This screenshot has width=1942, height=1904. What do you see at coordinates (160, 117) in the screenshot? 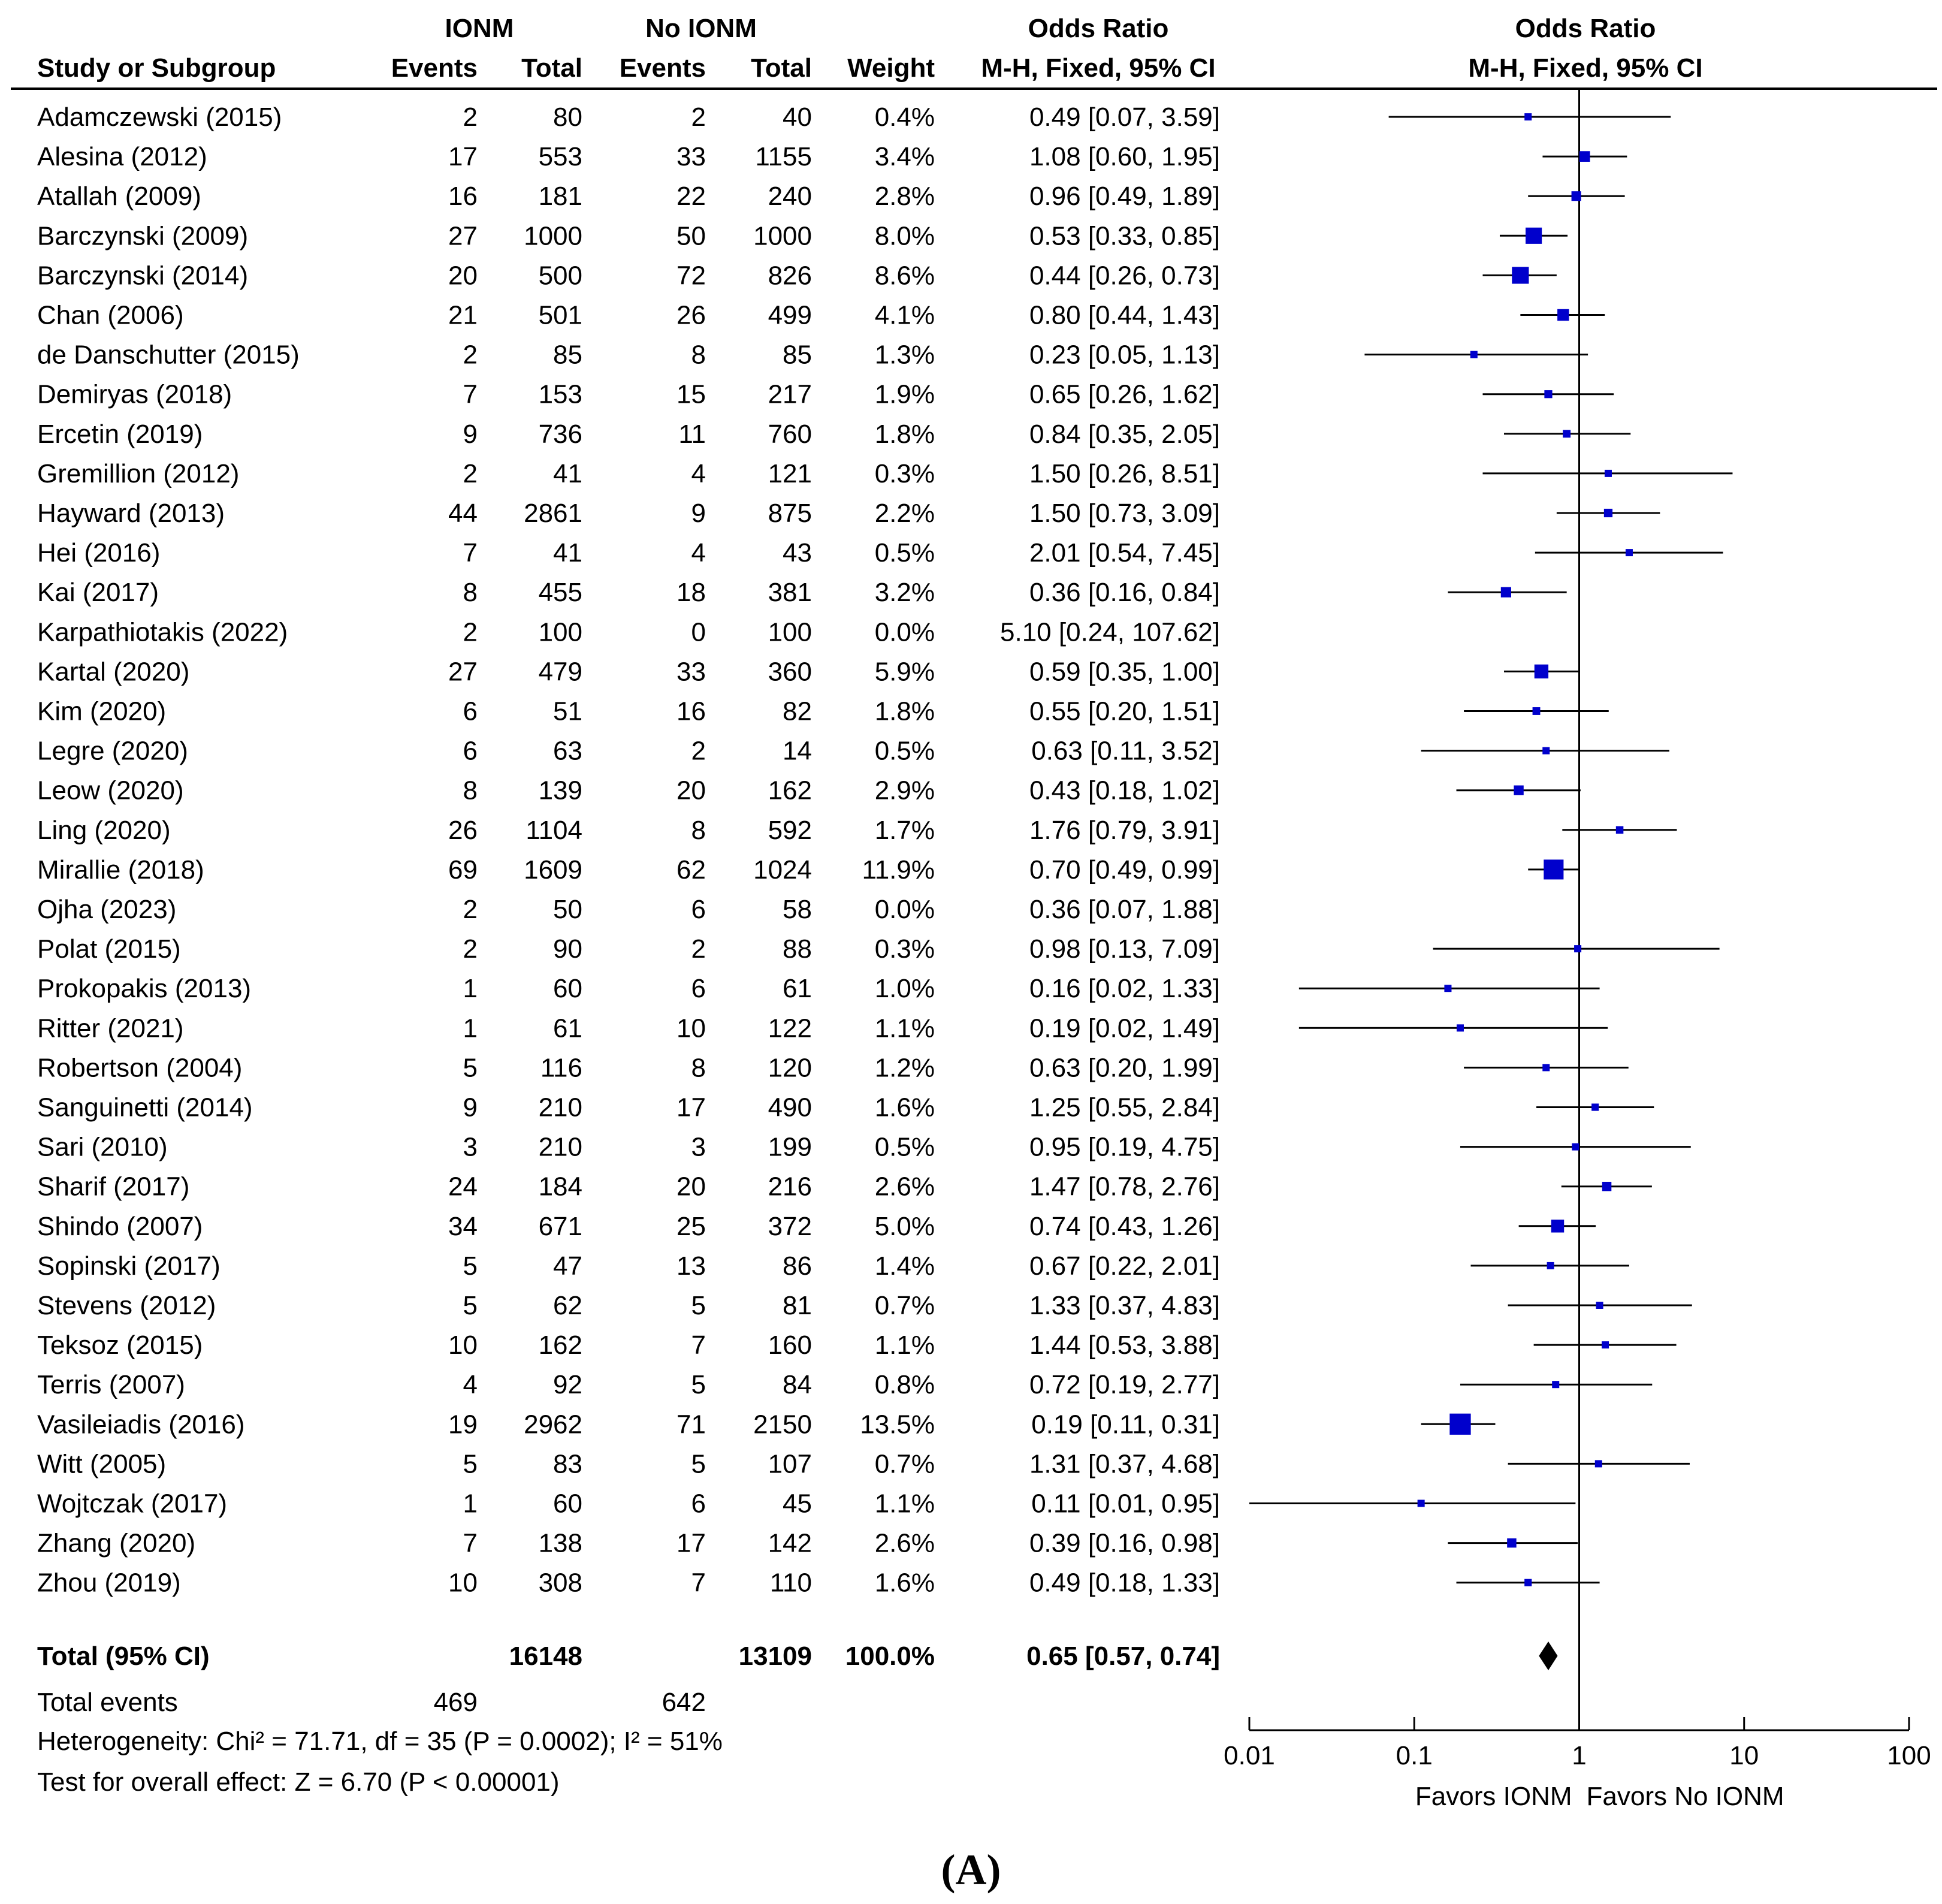
I see `study-name: Adamczewski (2015)` at bounding box center [160, 117].